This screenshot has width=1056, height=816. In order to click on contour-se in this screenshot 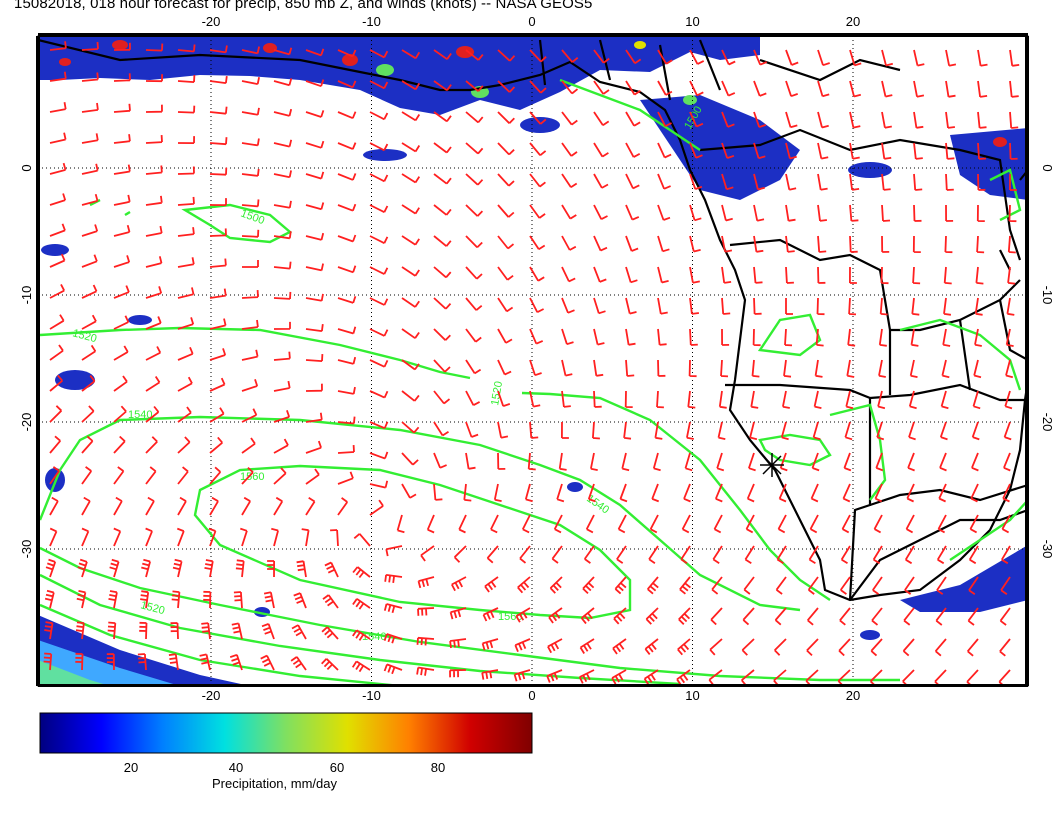, I will do `click(988, 364)`.